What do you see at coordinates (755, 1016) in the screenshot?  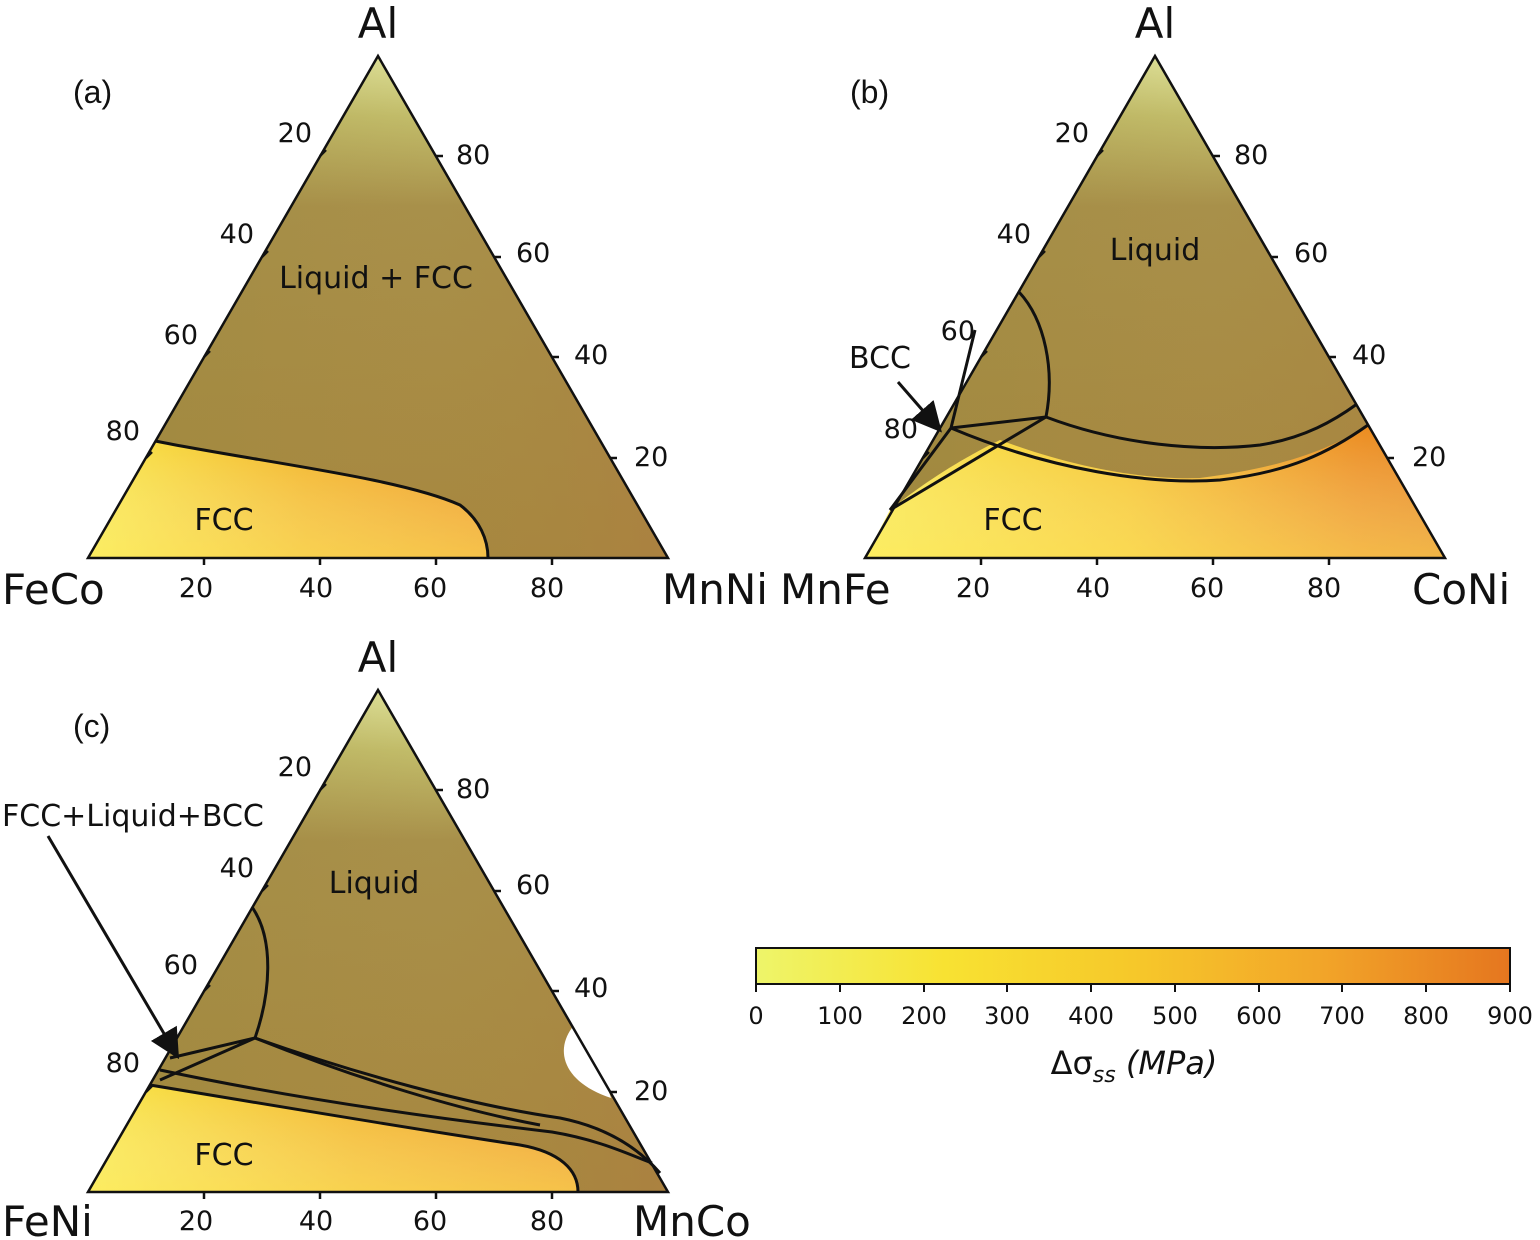 I see `colorbar-tick: 0` at bounding box center [755, 1016].